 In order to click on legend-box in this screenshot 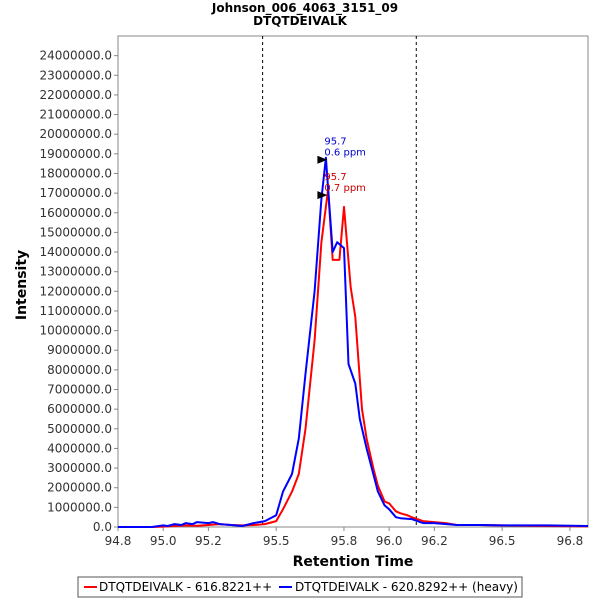, I will do `click(300, 587)`.